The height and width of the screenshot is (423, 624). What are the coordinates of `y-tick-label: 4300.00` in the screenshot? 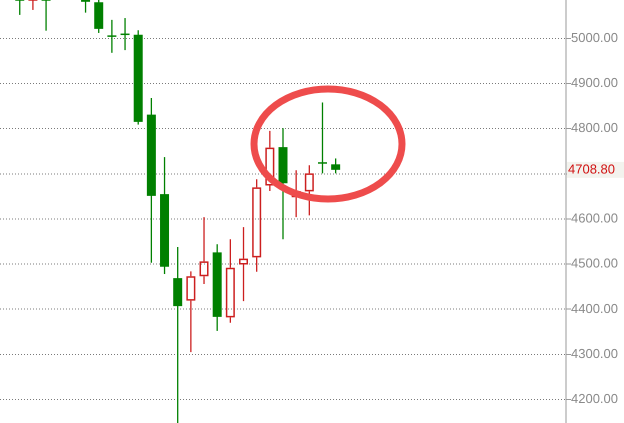 It's located at (594, 353).